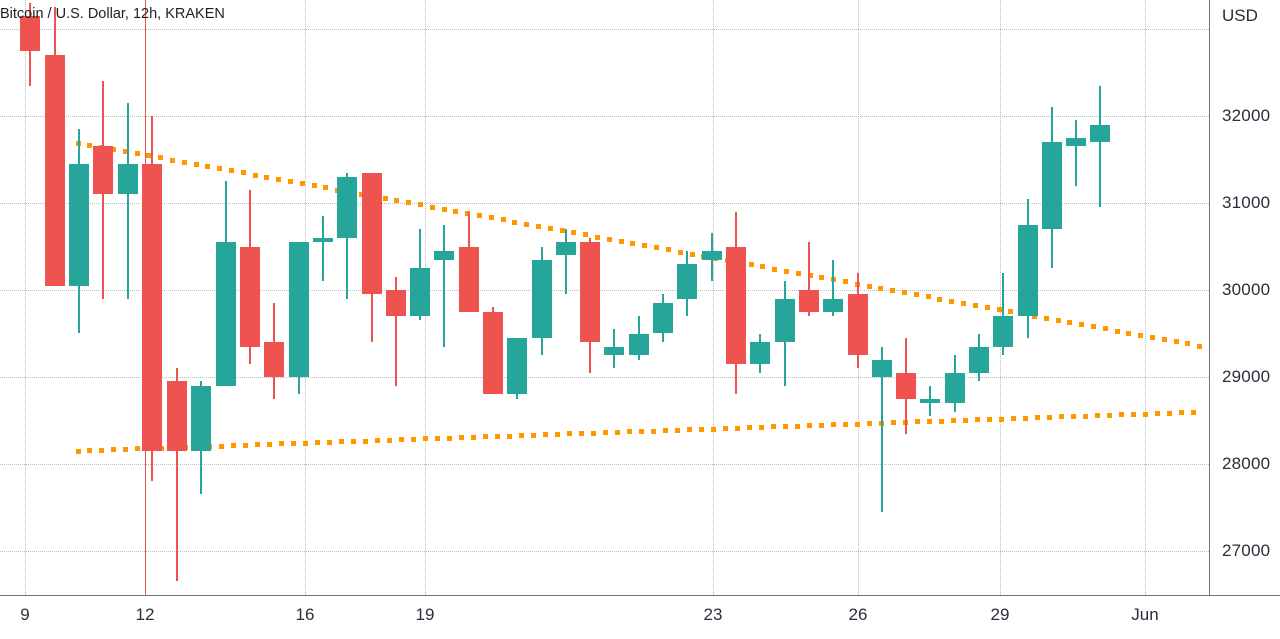 The width and height of the screenshot is (1280, 639). Describe the element at coordinates (640, 617) in the screenshot. I see `time-axis: 9 12 16 19 23 26 29 Jun` at that location.